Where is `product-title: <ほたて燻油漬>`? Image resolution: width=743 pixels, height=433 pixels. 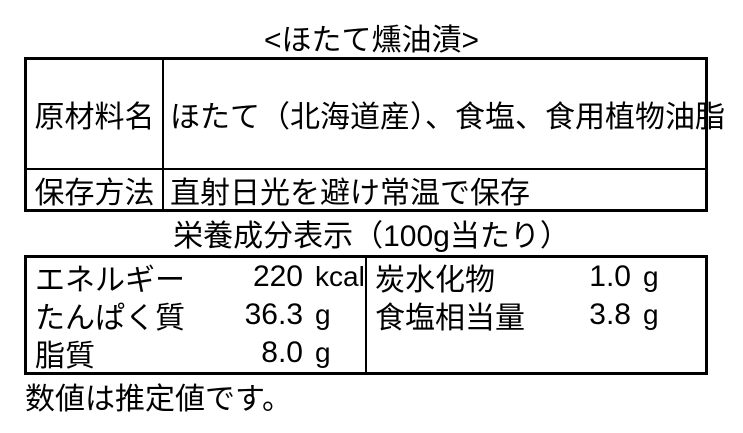 product-title: <ほたて燻油漬> is located at coordinates (371, 40).